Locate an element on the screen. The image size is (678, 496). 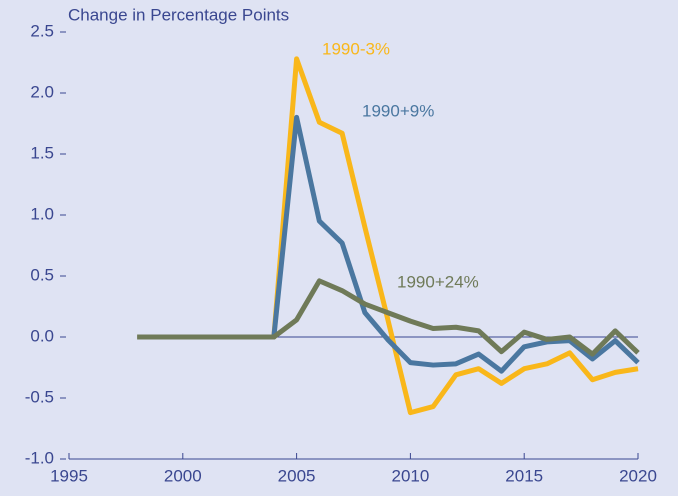
x-tick-label: 2015 is located at coordinates (524, 475).